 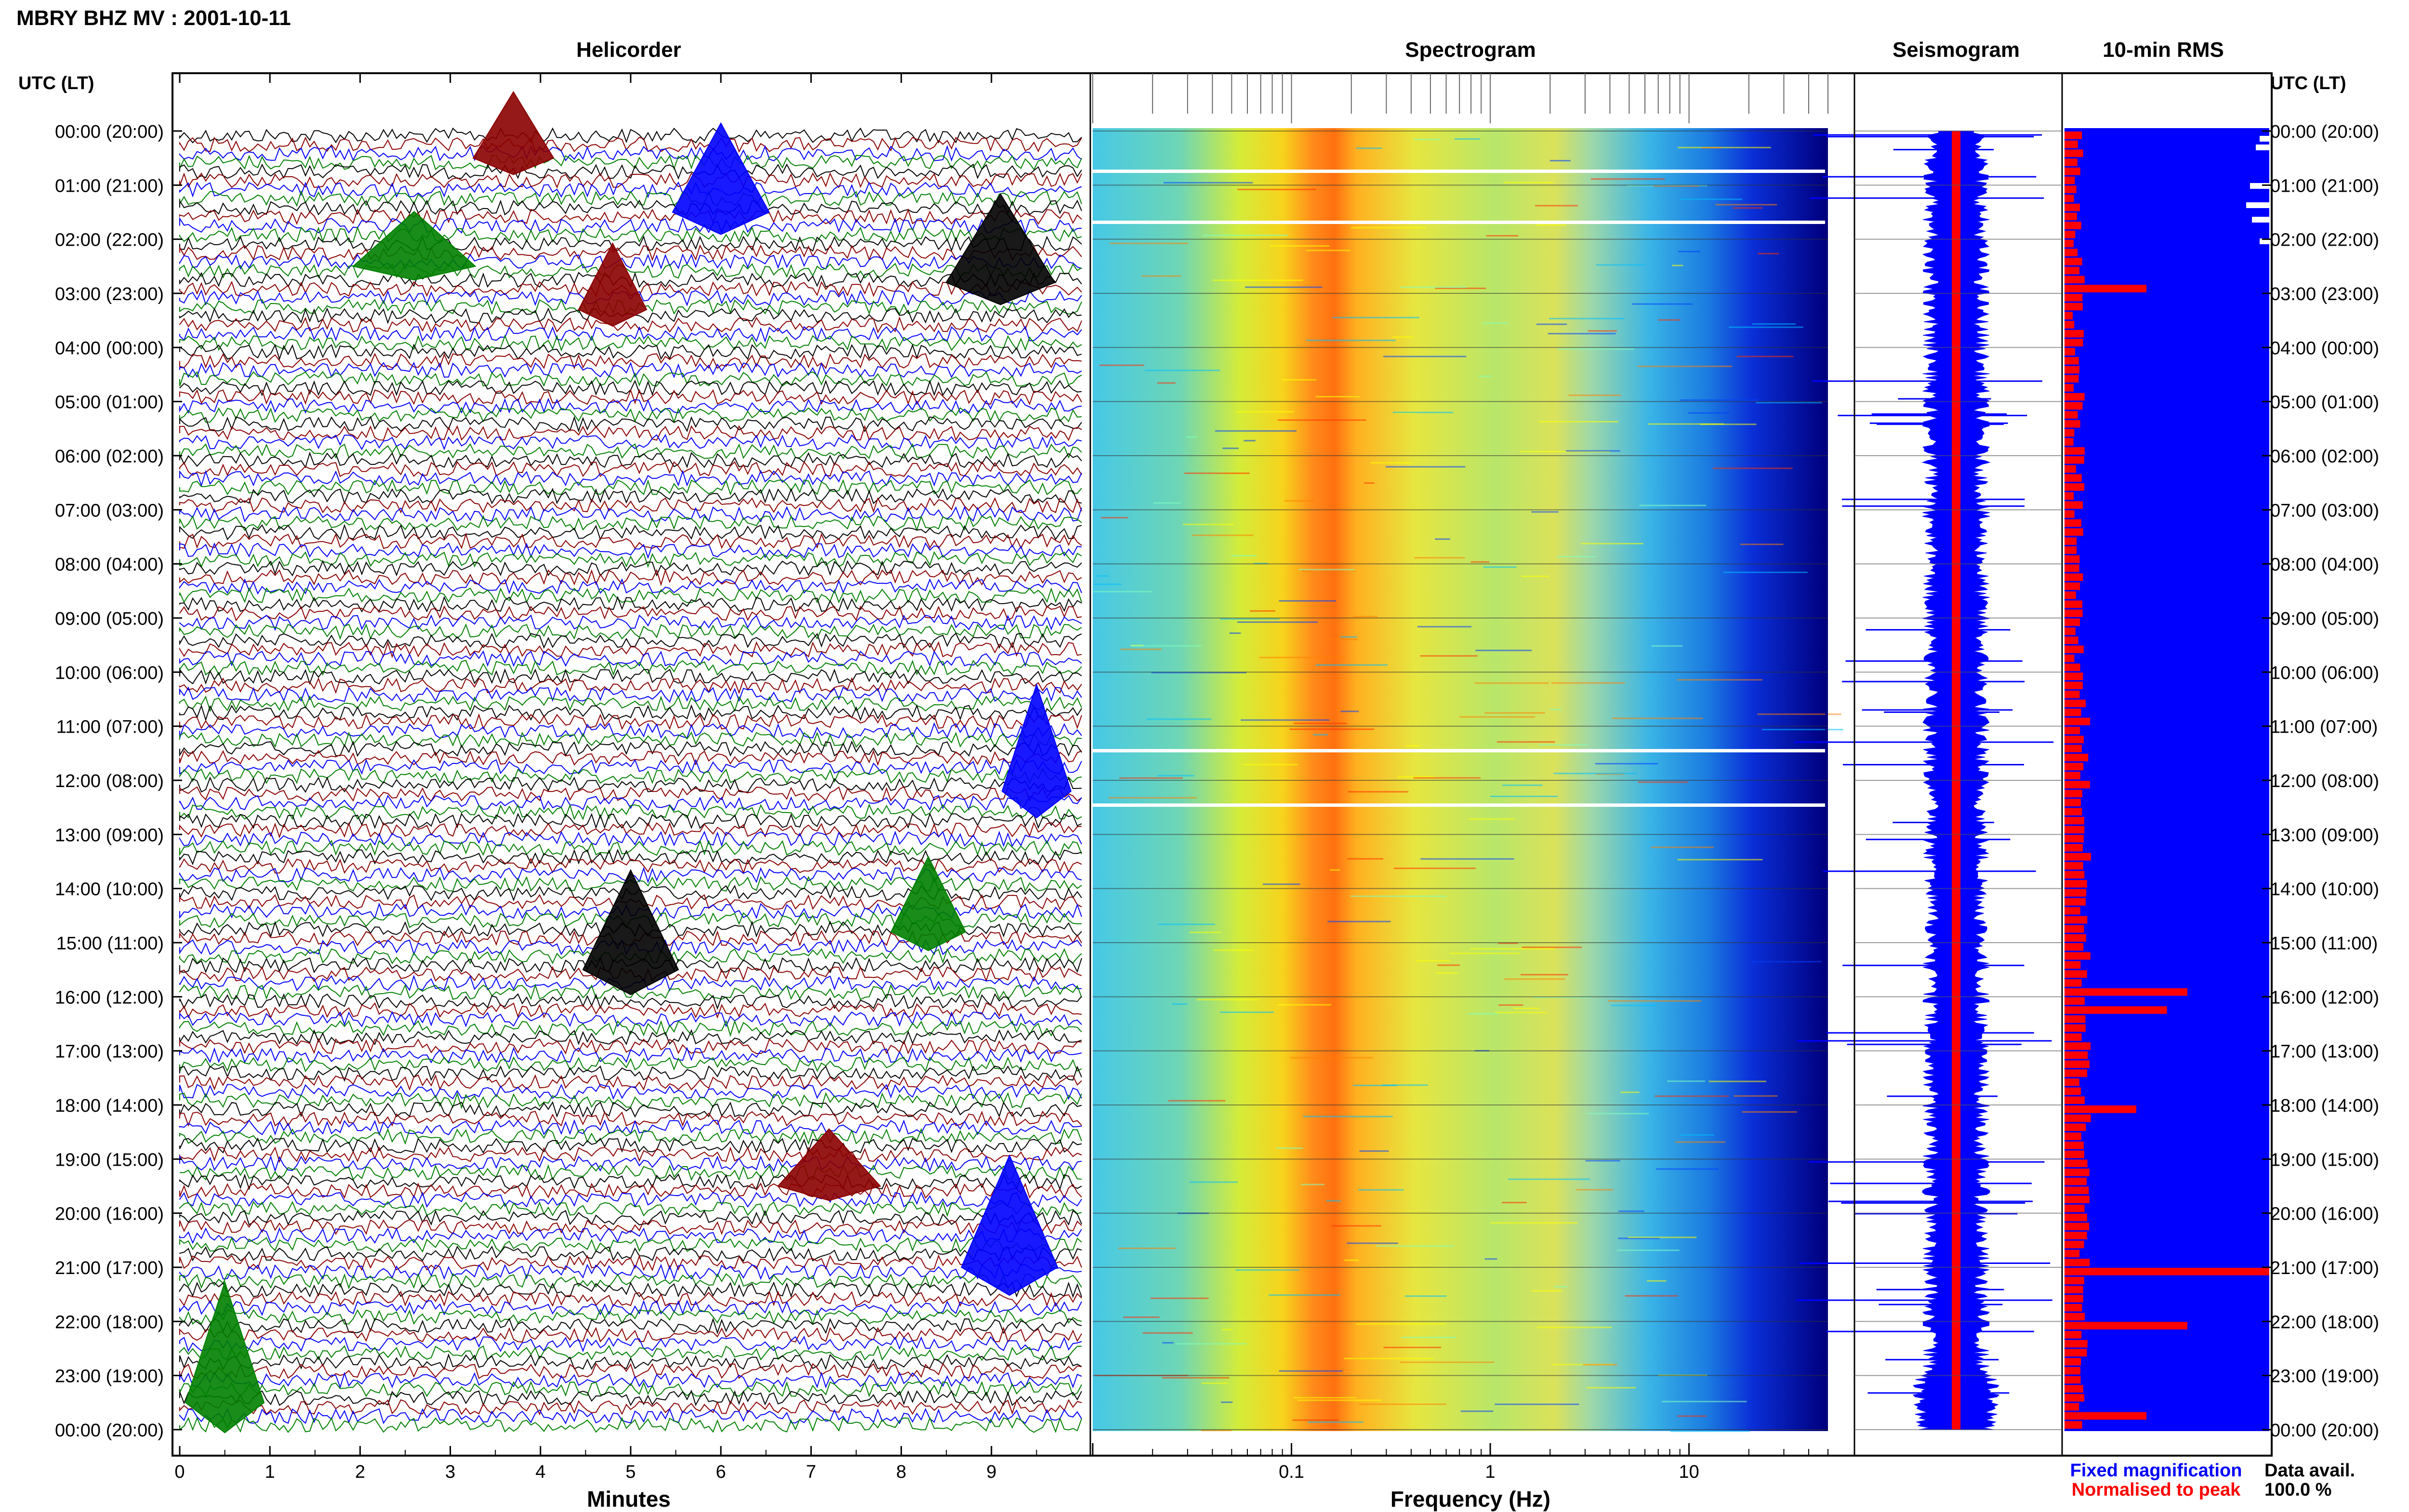 What do you see at coordinates (1470, 1499) in the screenshot?
I see `frequency-axis-label: Frequency (Hz)` at bounding box center [1470, 1499].